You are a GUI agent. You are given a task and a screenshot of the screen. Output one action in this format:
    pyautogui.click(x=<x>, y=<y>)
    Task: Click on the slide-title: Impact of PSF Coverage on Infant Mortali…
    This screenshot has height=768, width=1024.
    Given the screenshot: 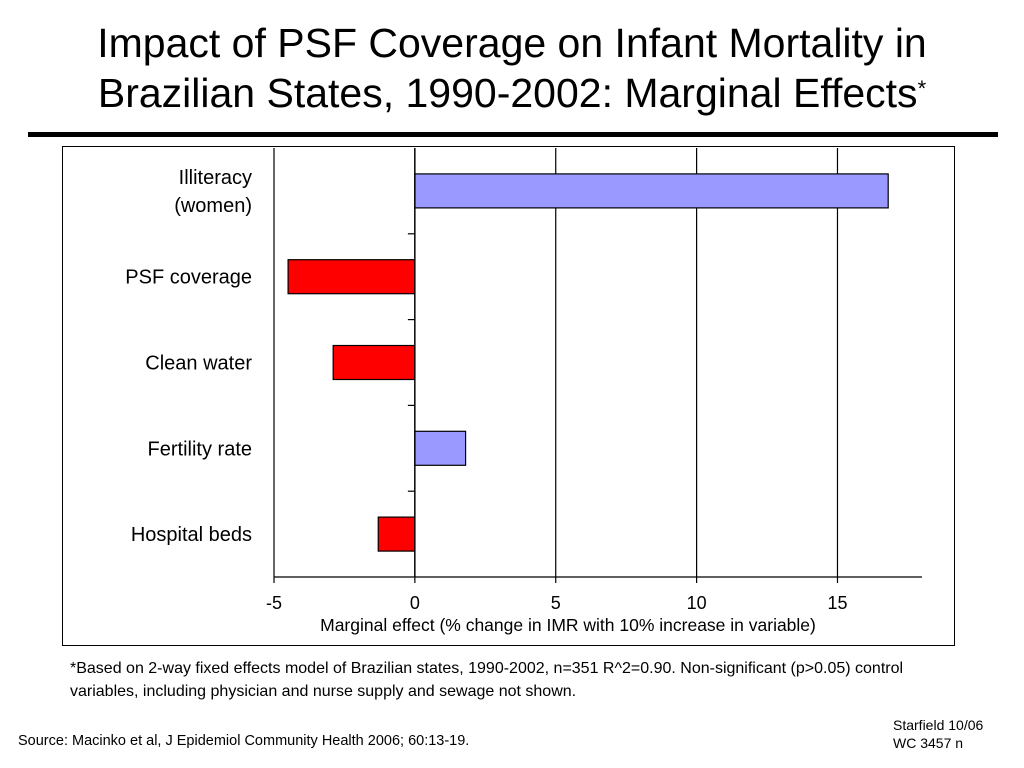 What is the action you would take?
    pyautogui.click(x=512, y=68)
    